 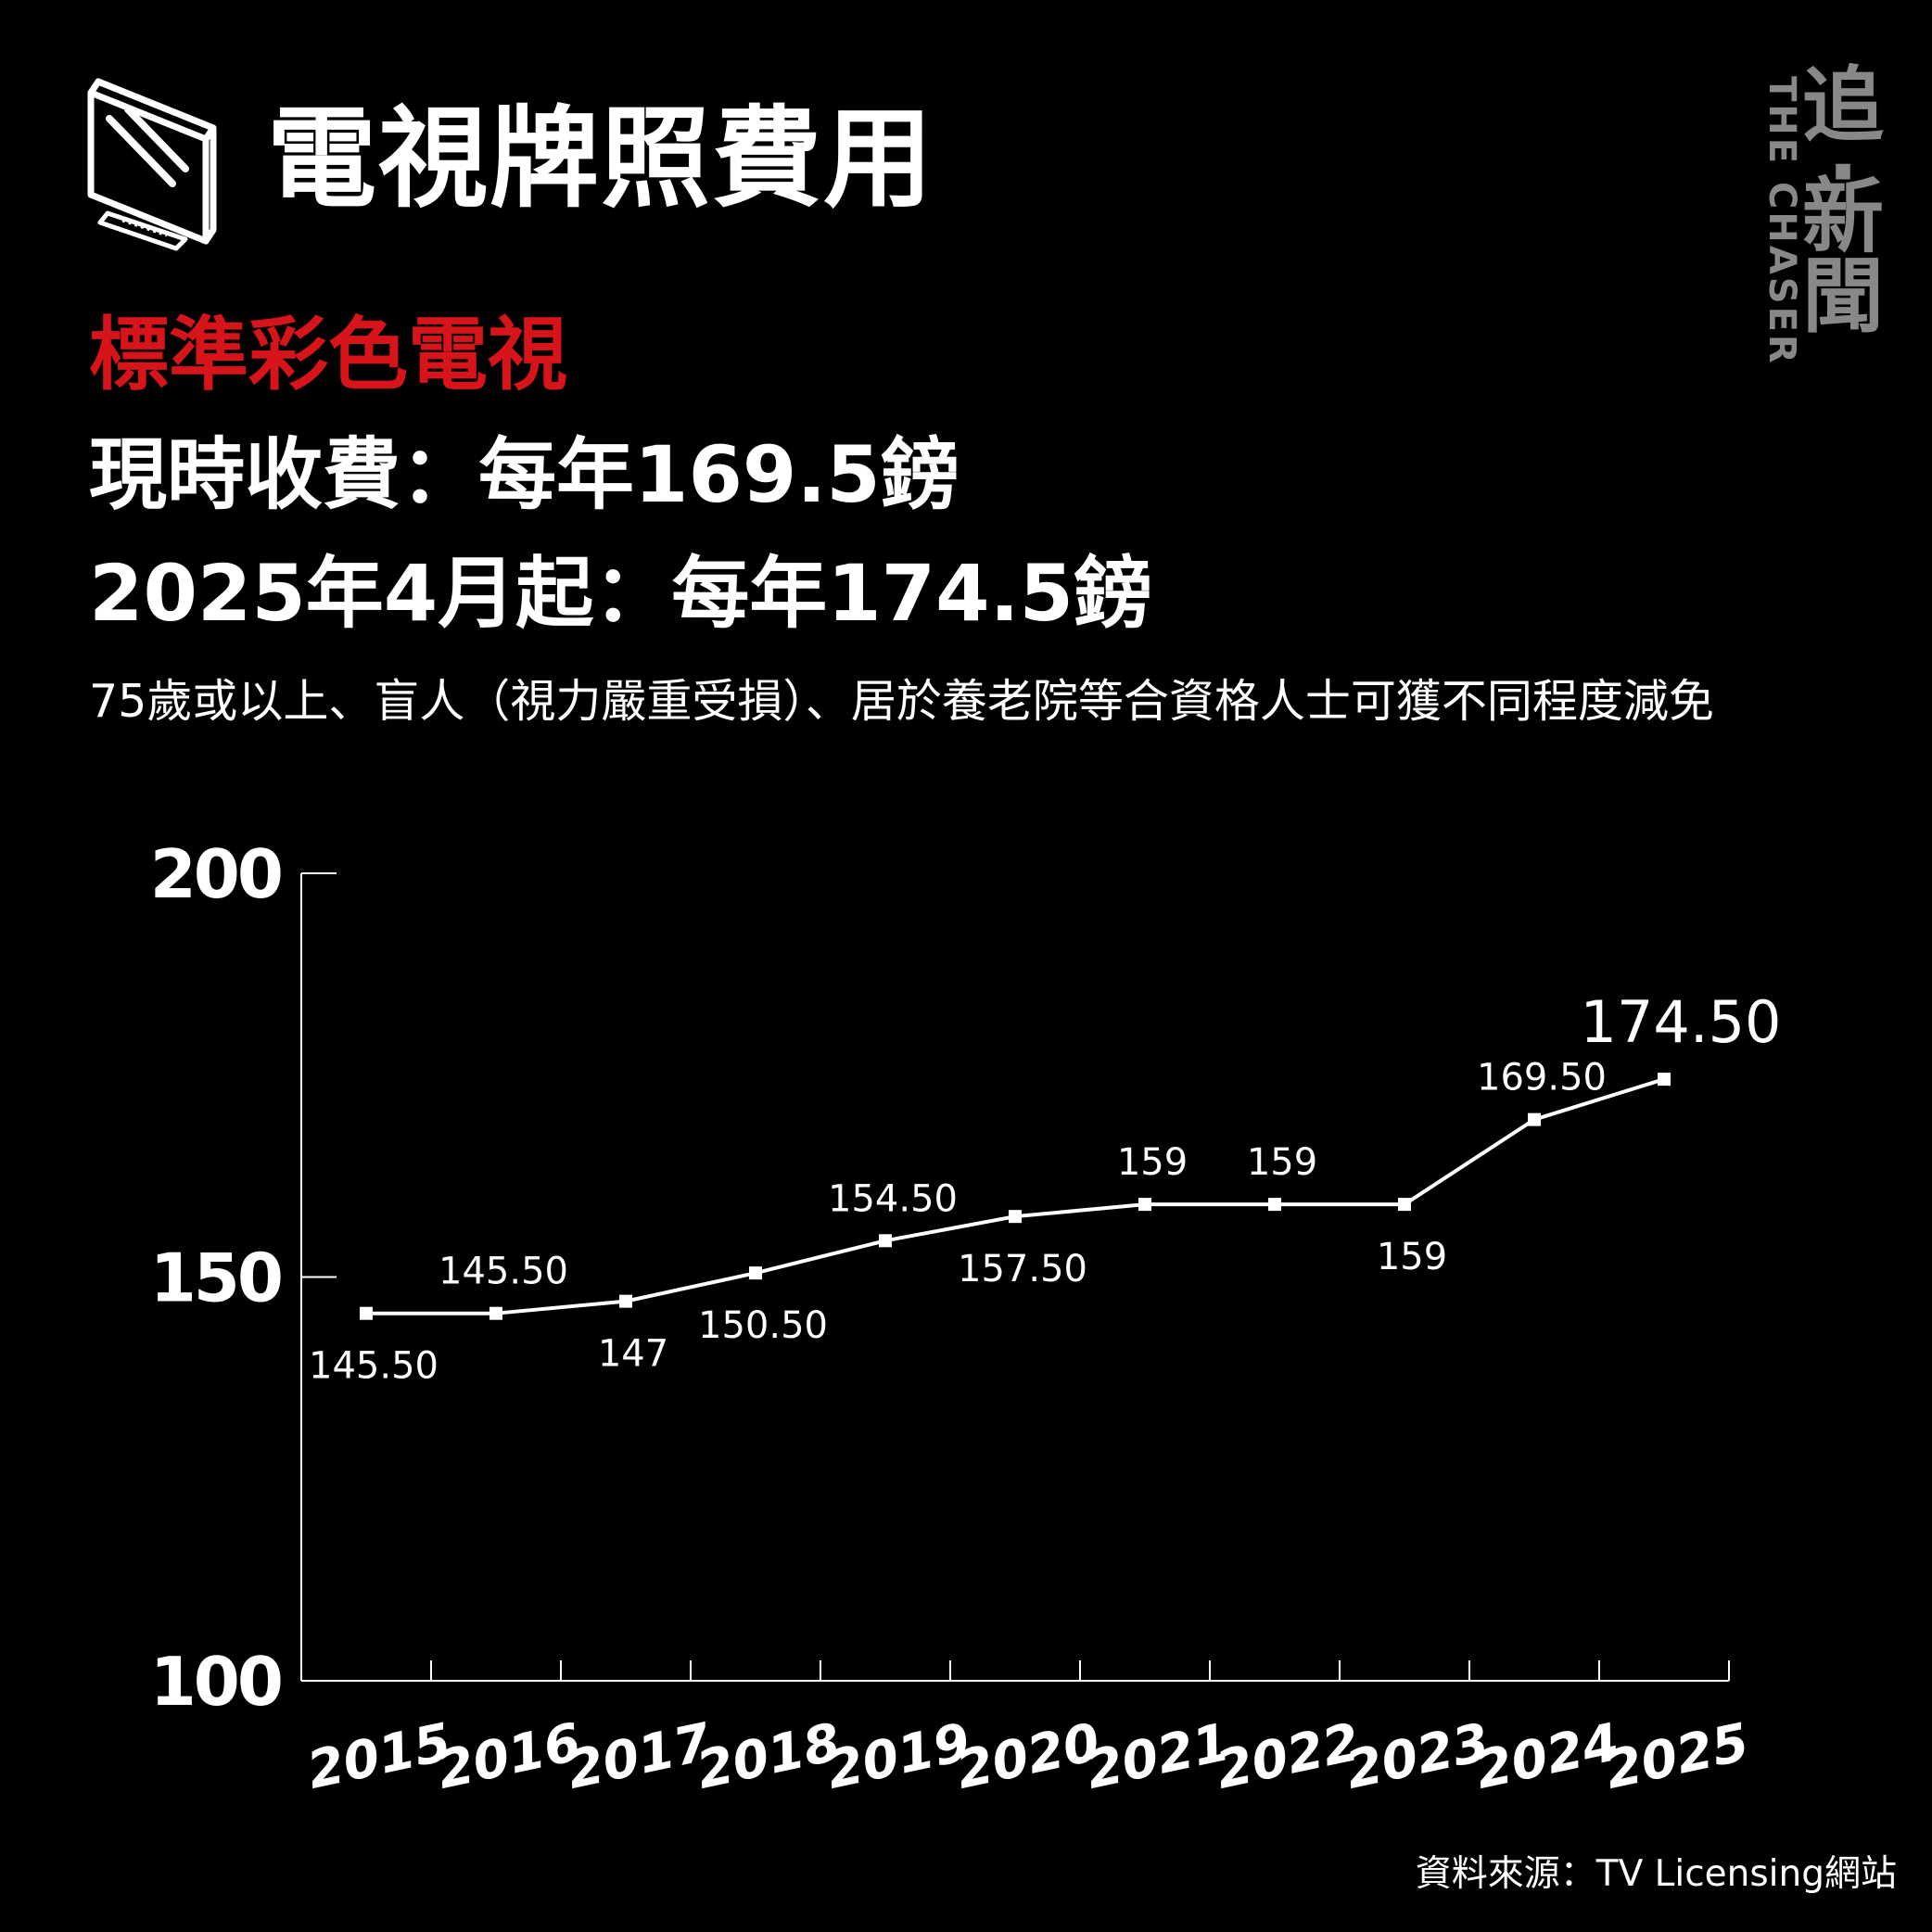 I want to click on brand-logo: 追 · 新 聞 THE CHASER, so click(x=1818, y=211).